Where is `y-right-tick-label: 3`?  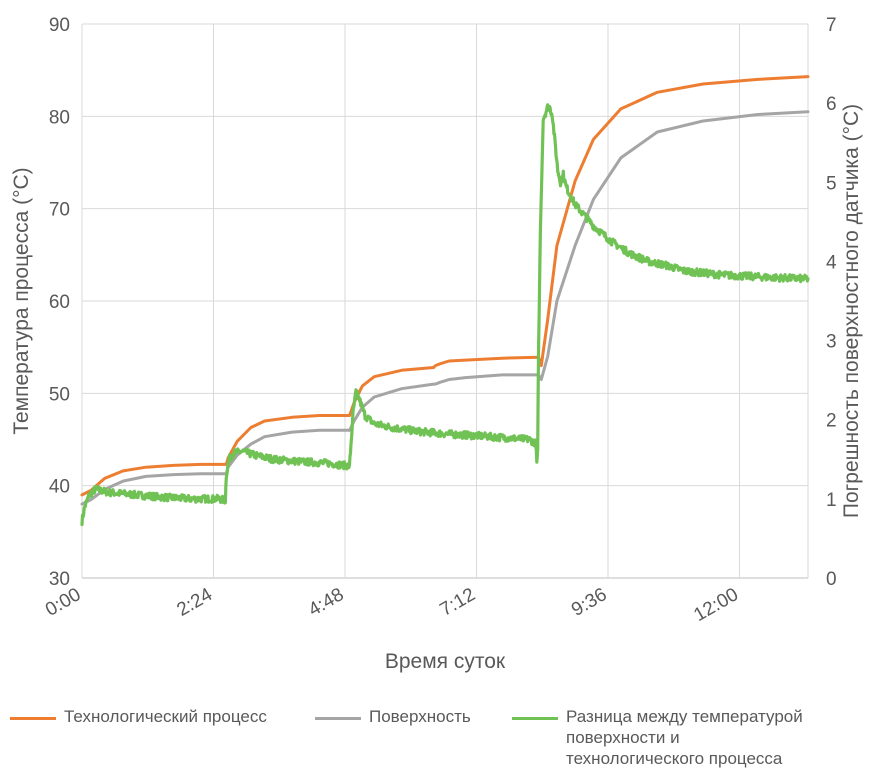 y-right-tick-label: 3 is located at coordinates (831, 342).